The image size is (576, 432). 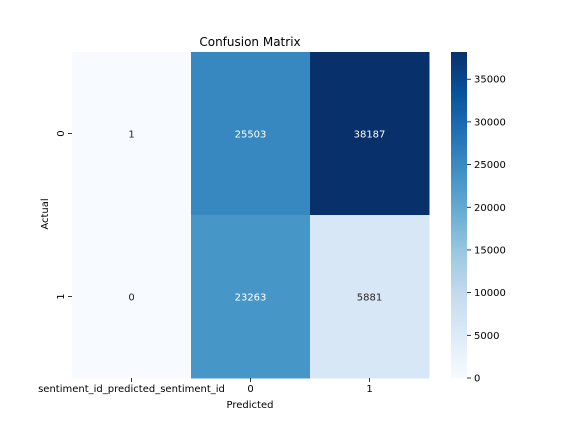 I want to click on y-axis-label: Actual, so click(x=45, y=213).